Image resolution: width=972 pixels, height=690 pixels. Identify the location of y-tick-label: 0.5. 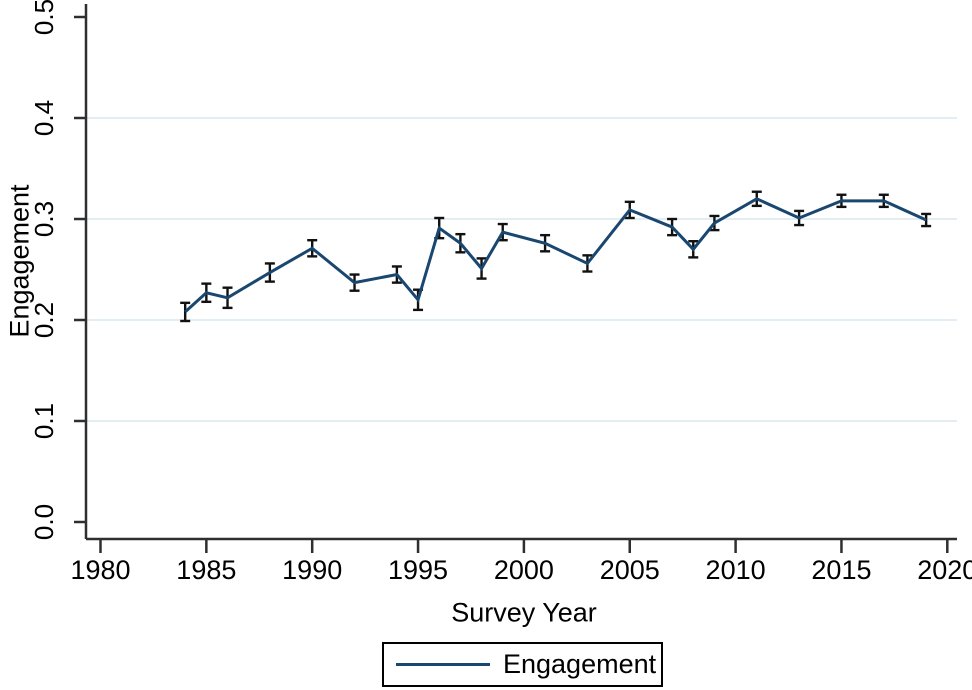
(44, 17).